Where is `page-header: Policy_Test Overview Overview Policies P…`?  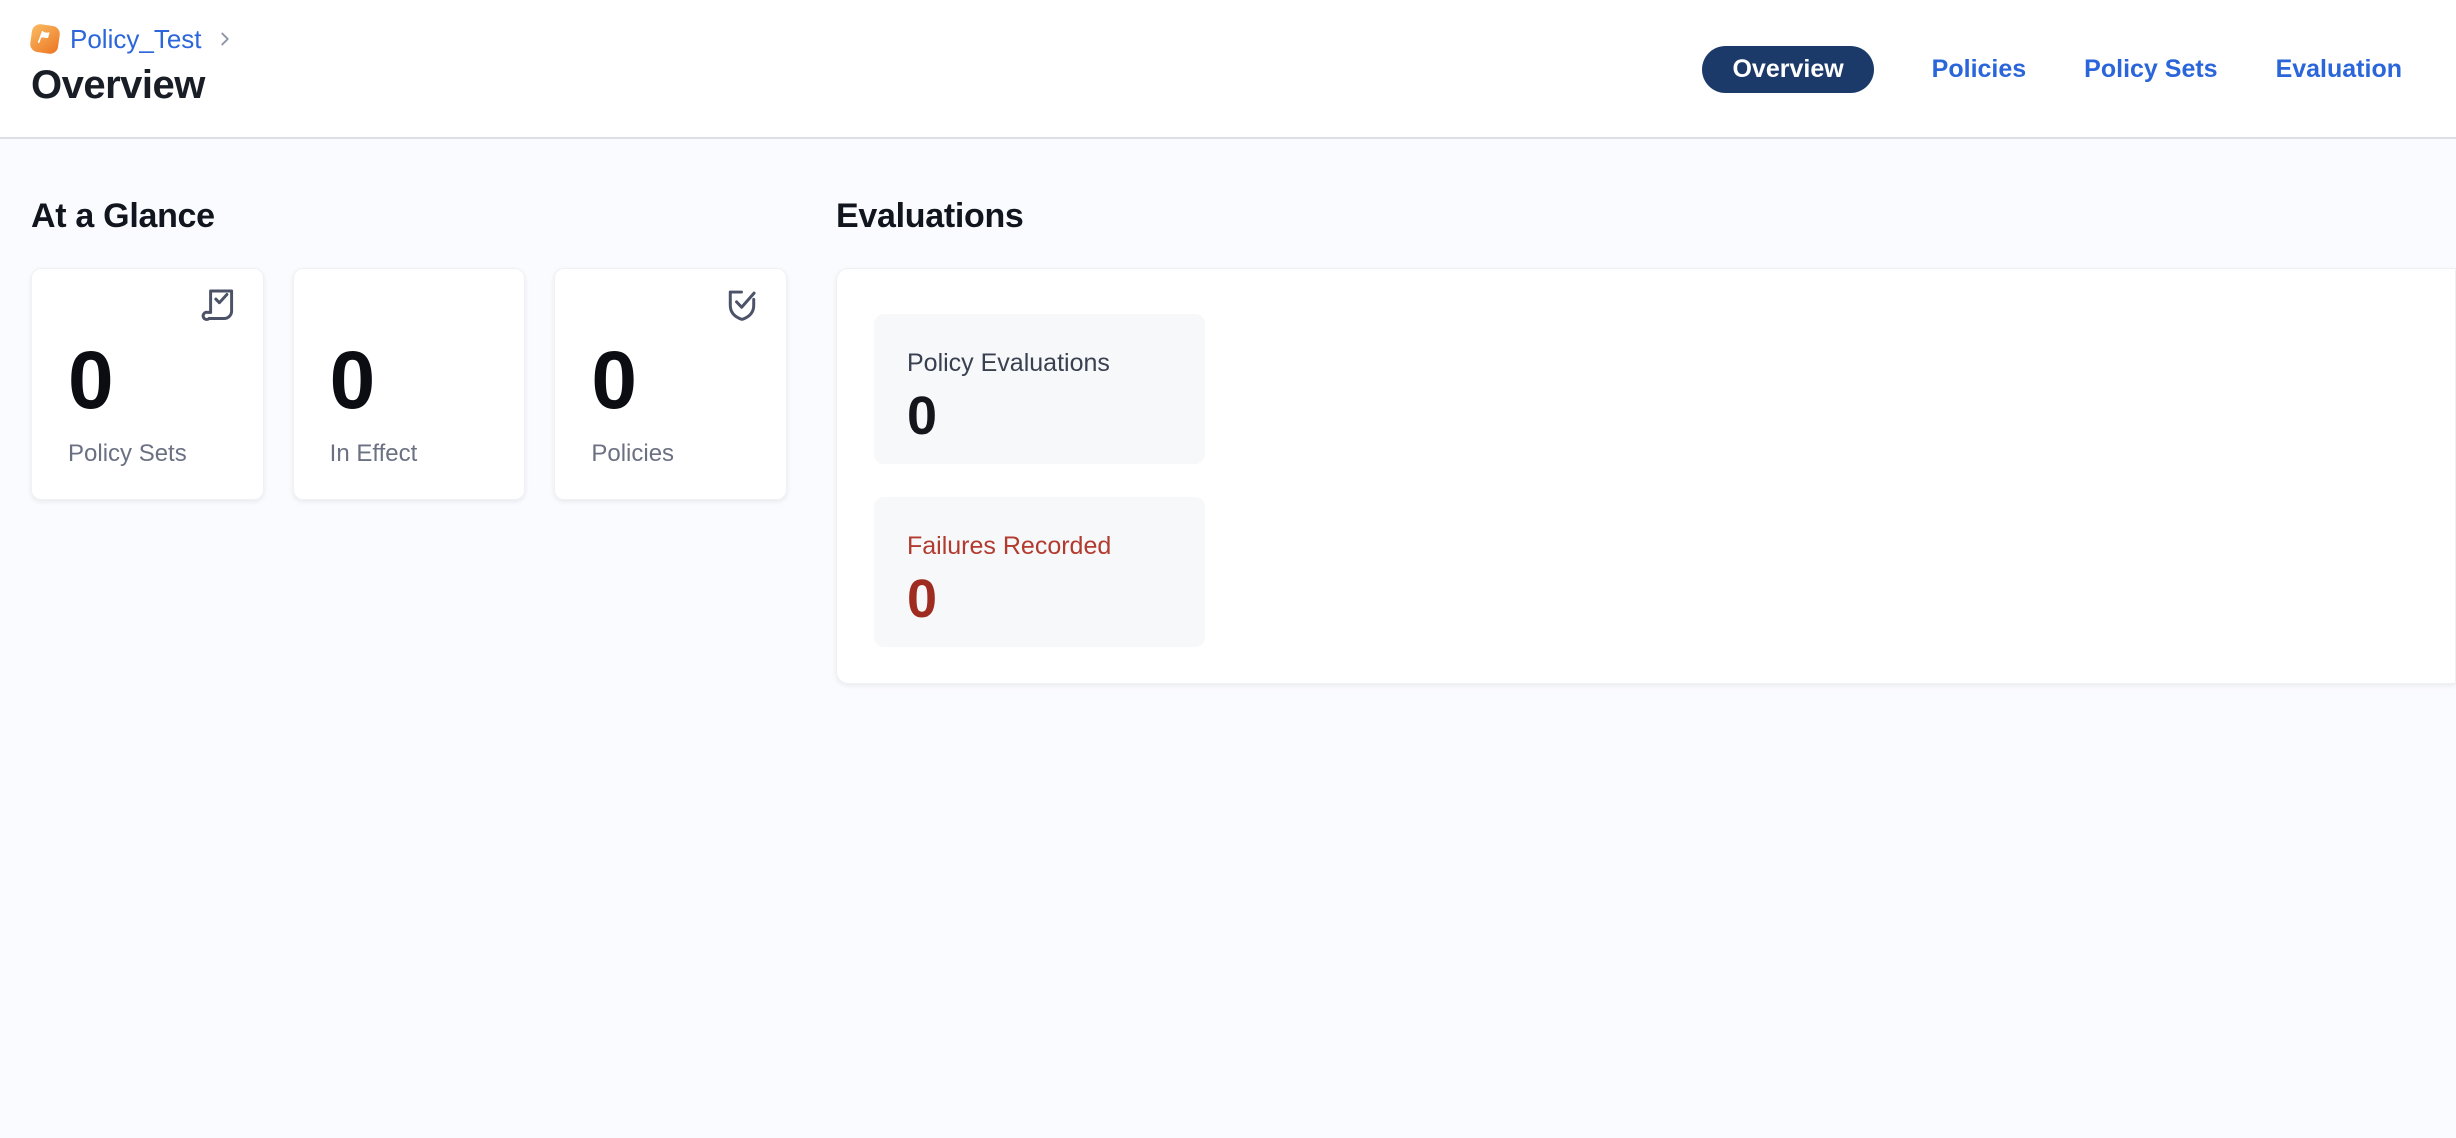 page-header: Policy_Test Overview Overview Policies P… is located at coordinates (1228, 69).